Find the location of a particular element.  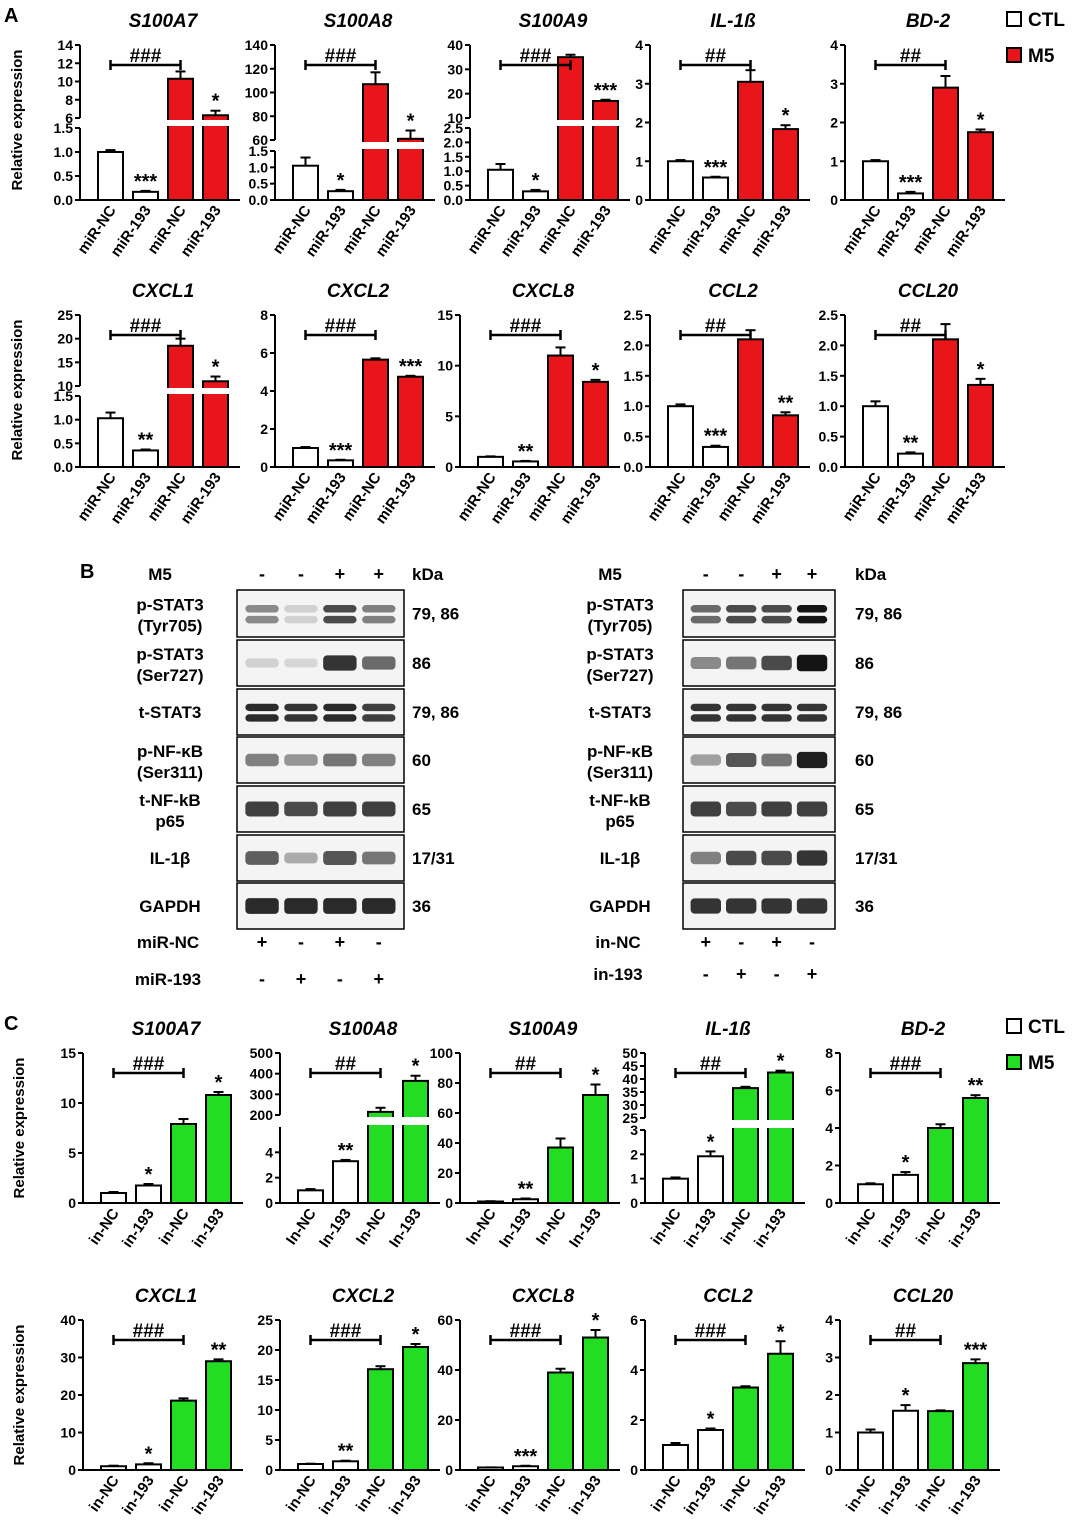

y-tick-label: 1.5 is located at coordinates (64, 128).